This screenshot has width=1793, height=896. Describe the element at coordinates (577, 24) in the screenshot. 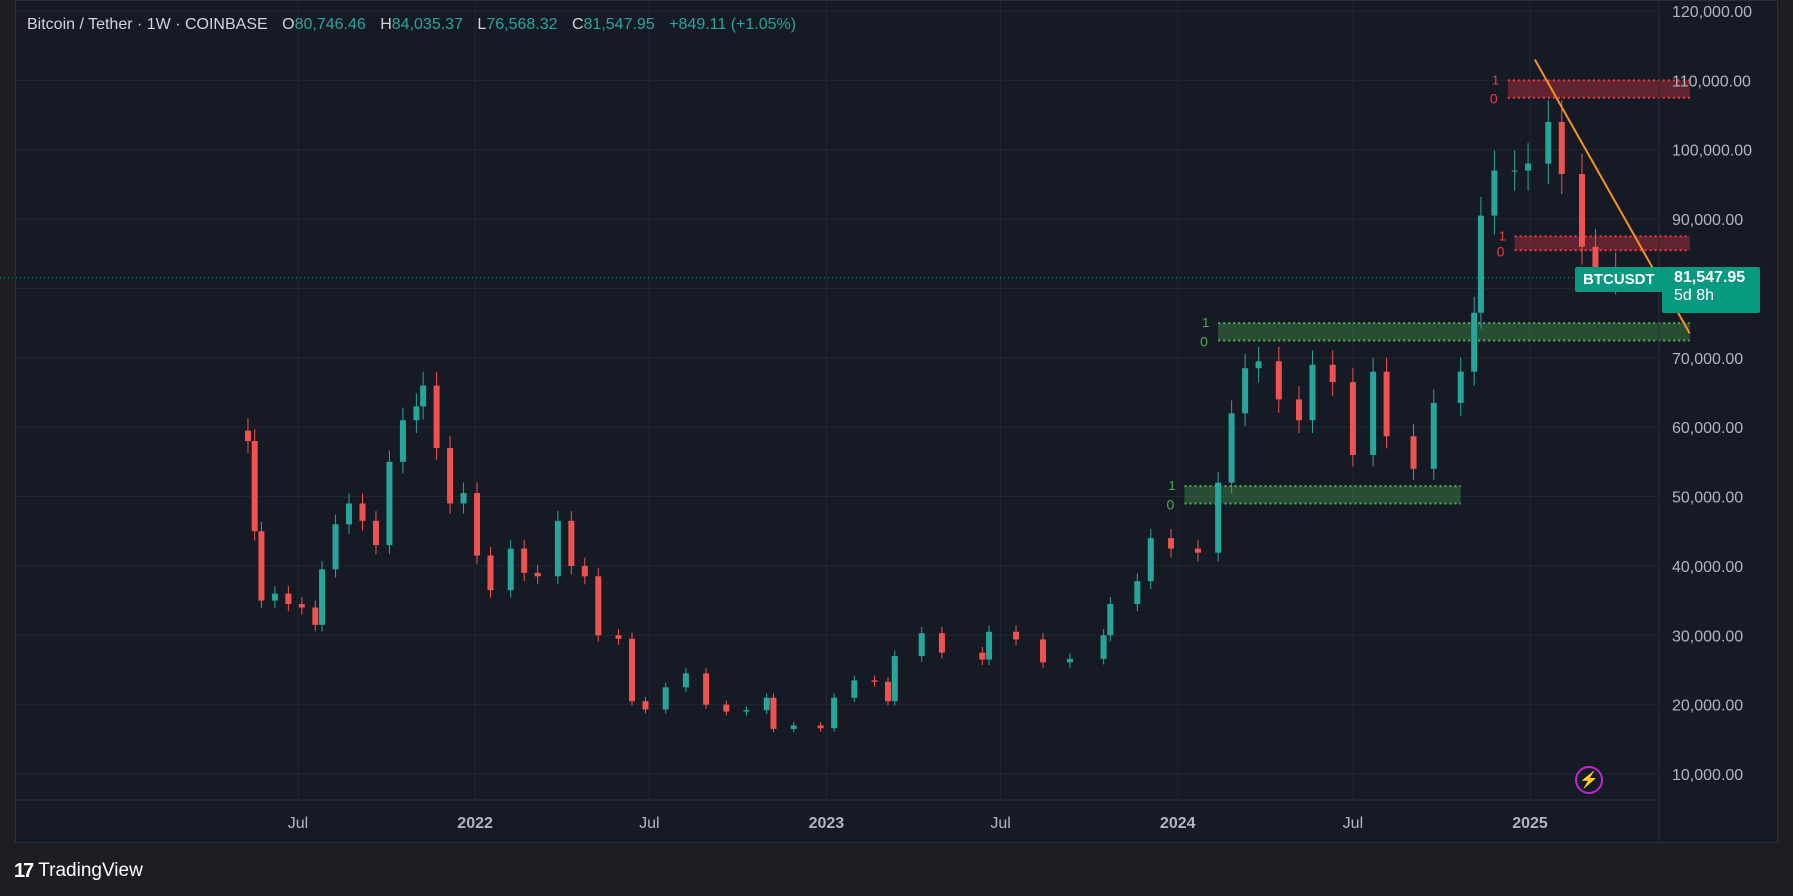

I see `close-label: C` at that location.